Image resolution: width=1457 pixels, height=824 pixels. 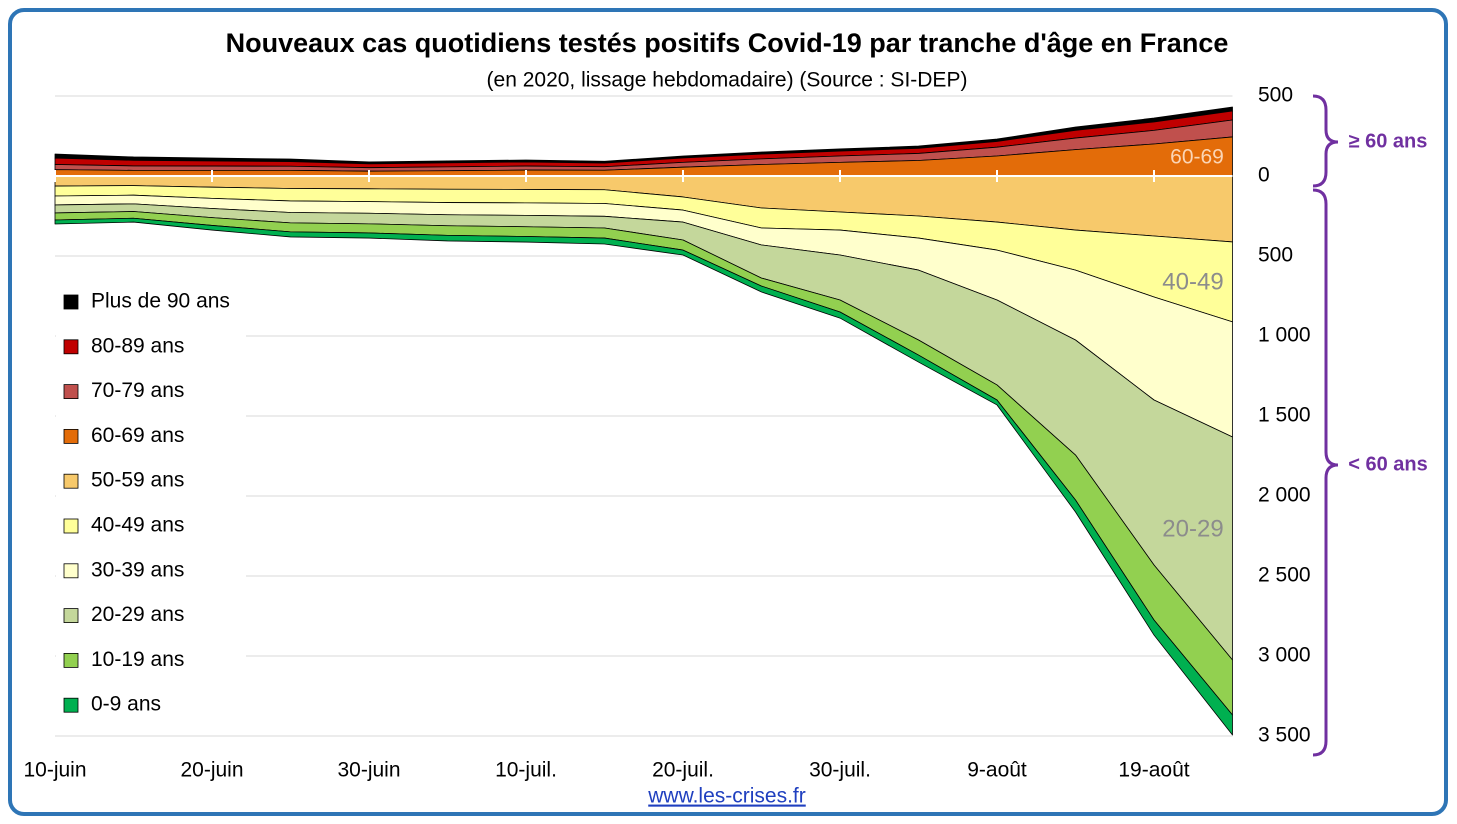 I want to click on y-tick-label: 1 500, so click(x=1284, y=415).